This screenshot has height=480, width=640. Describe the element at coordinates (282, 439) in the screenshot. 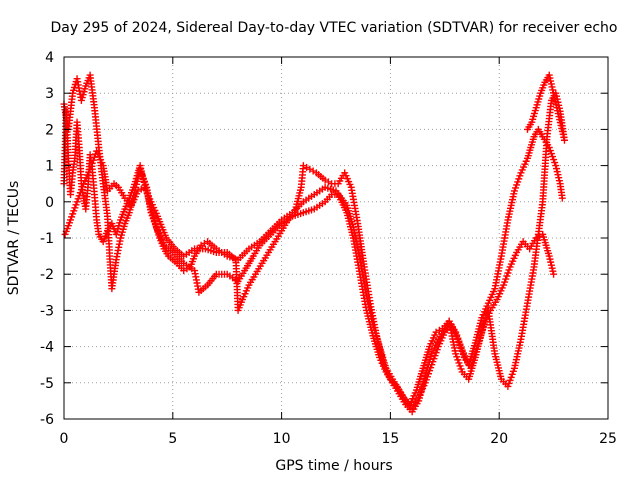

I see `x-tick-label: 10` at that location.